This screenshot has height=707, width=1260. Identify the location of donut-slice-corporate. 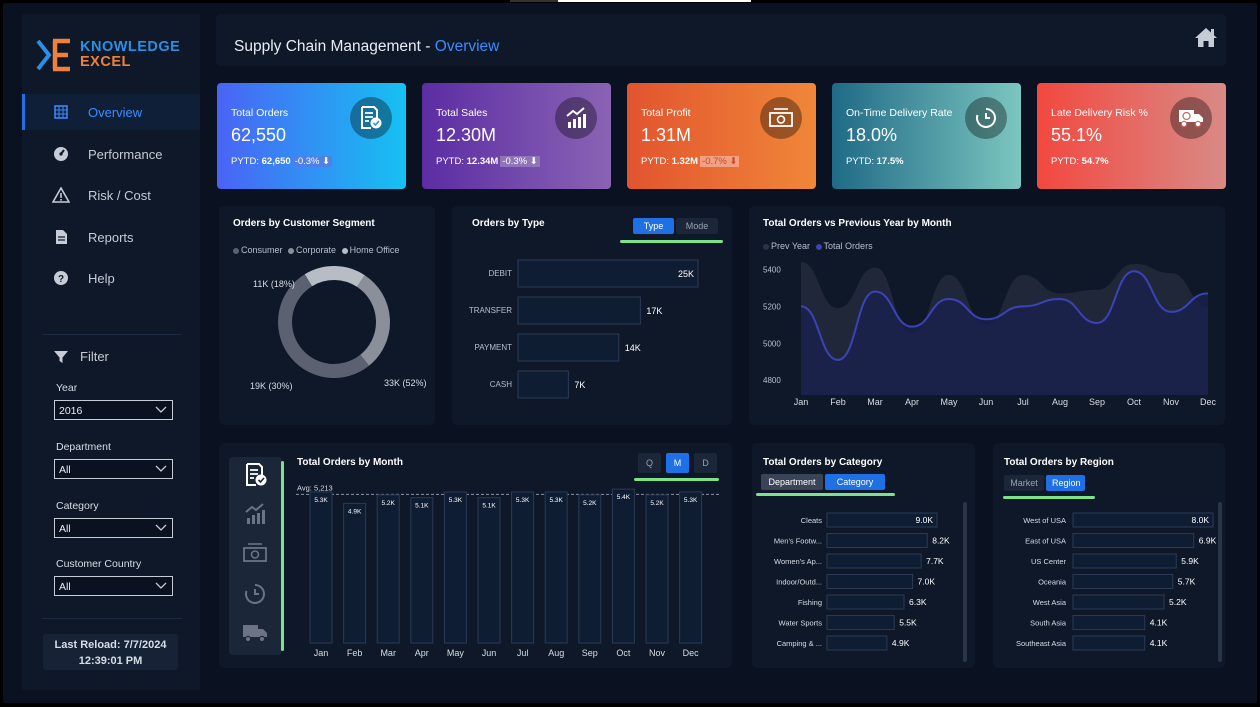
(373, 320).